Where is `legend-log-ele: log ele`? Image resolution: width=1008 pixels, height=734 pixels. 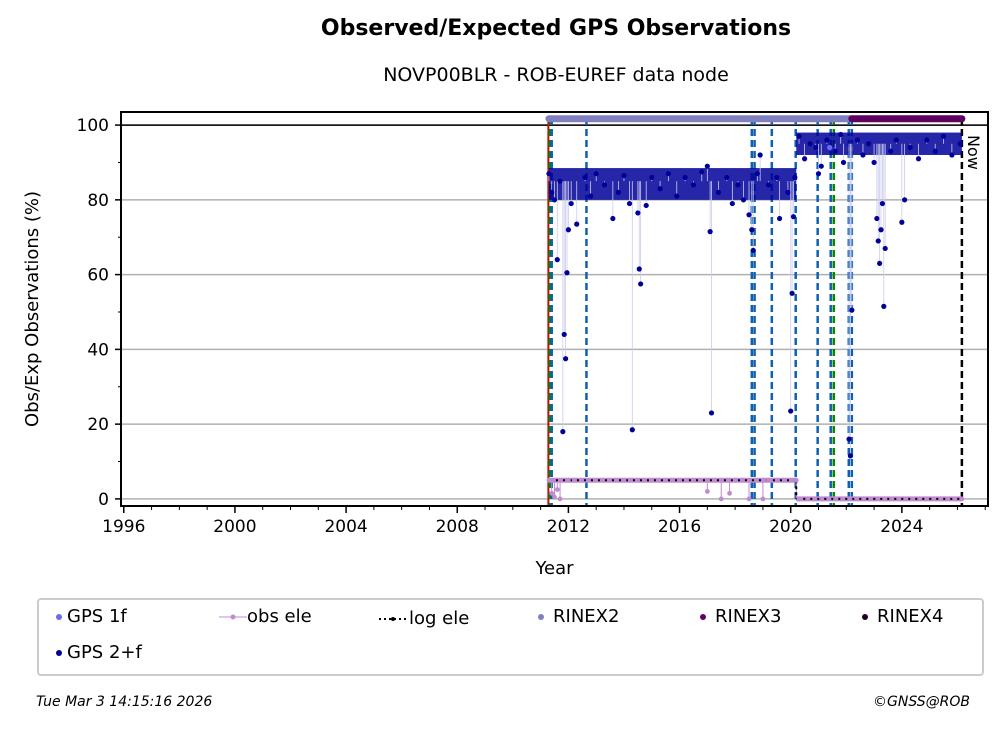
legend-log-ele: log ele is located at coordinates (424, 618).